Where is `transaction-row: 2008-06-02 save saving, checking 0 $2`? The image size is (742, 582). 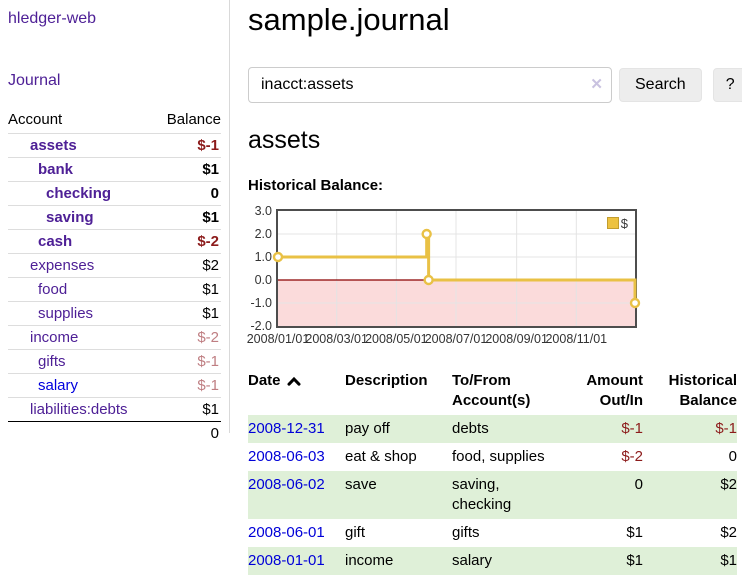
transaction-row: 2008-06-02 save saving, checking 0 $2 is located at coordinates (492, 494).